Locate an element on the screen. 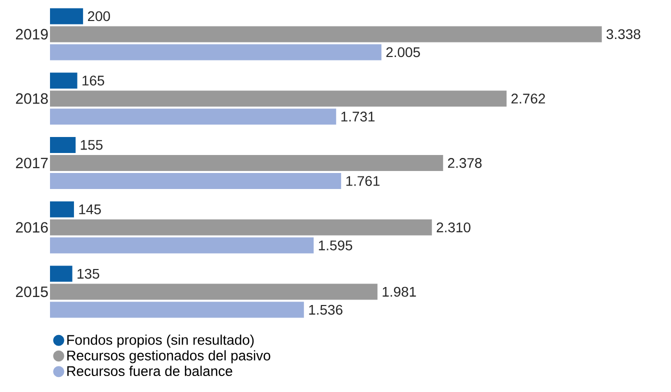  legend-label: Recursos fuera de balance is located at coordinates (149, 371).